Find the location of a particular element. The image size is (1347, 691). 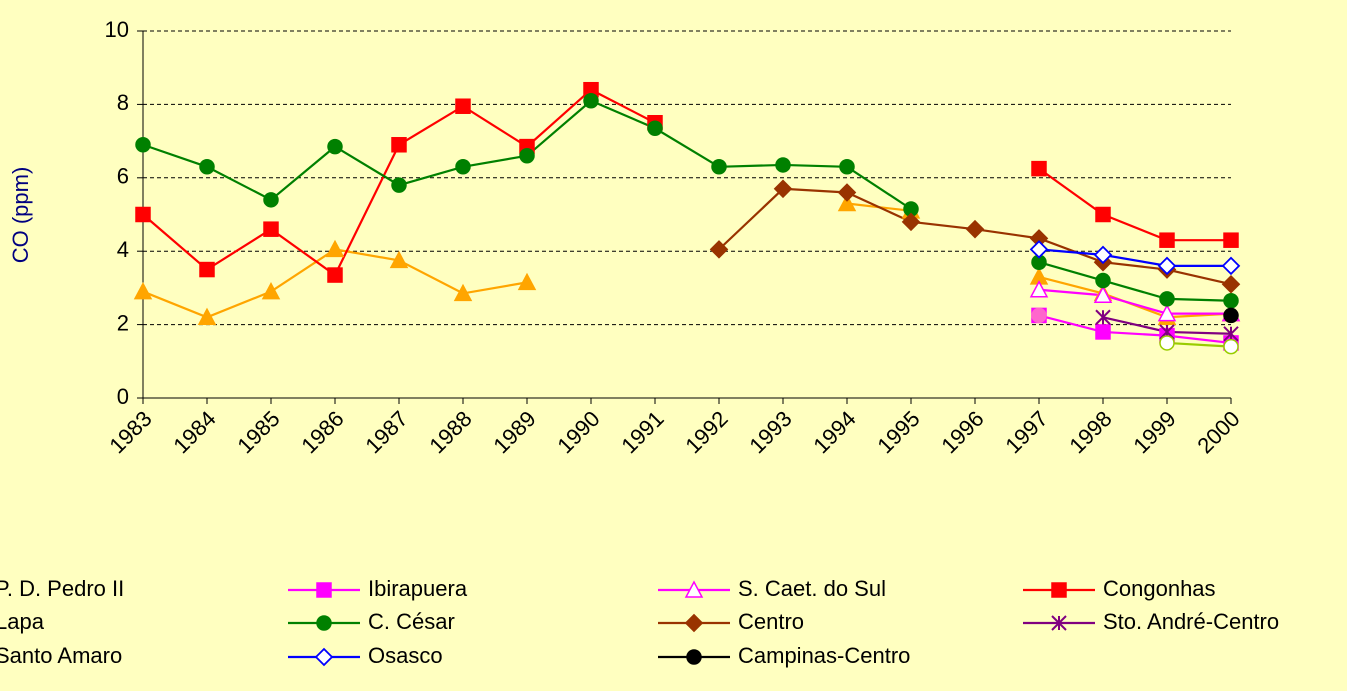

legend-label: Campinas-Centro is located at coordinates (824, 655).